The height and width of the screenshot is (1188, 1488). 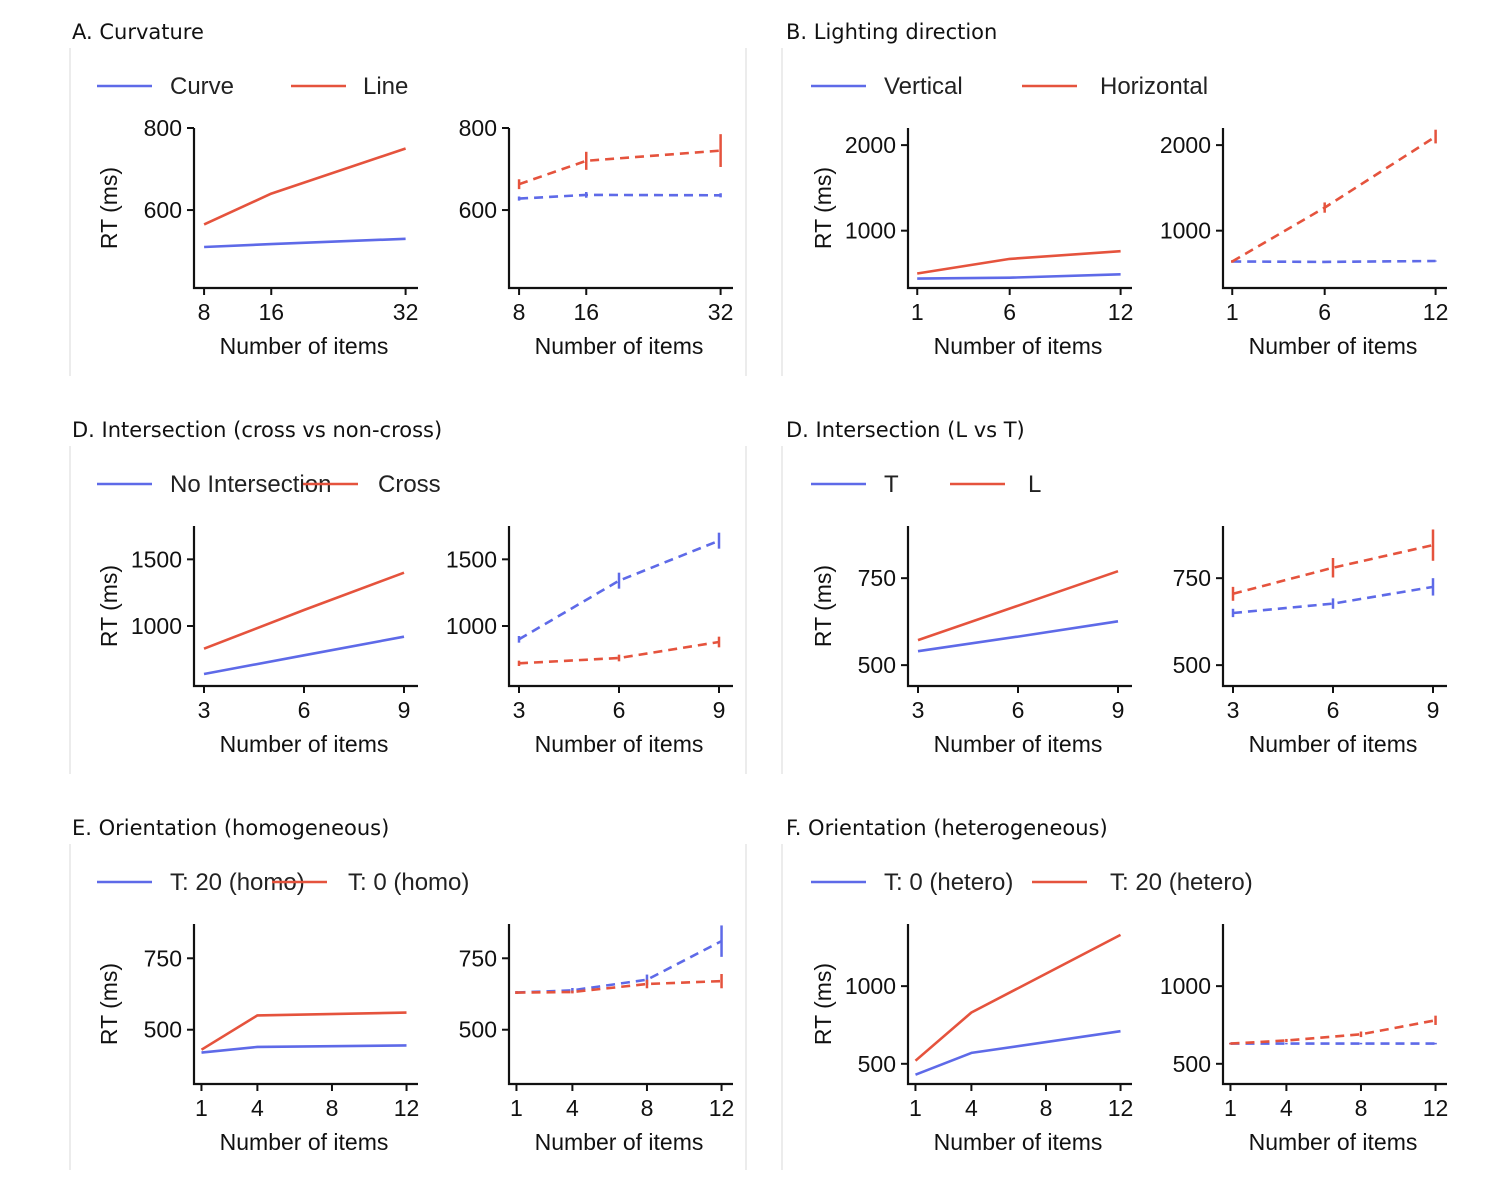 What do you see at coordinates (1181, 882) in the screenshot?
I see `legend-label: T: 20 (hetero)` at bounding box center [1181, 882].